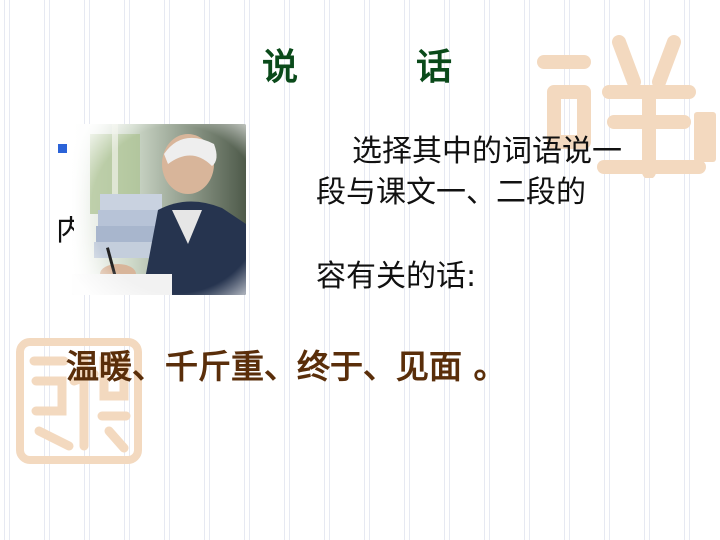 This screenshot has height=540, width=720. I want to click on calligraphy-seal-bottom-decoration, so click(79, 401).